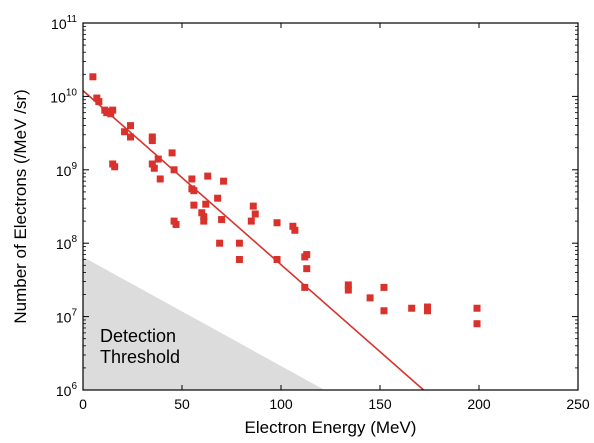 Image resolution: width=594 pixels, height=443 pixels. Describe the element at coordinates (479, 404) in the screenshot. I see `x-tick-label: 200` at that location.